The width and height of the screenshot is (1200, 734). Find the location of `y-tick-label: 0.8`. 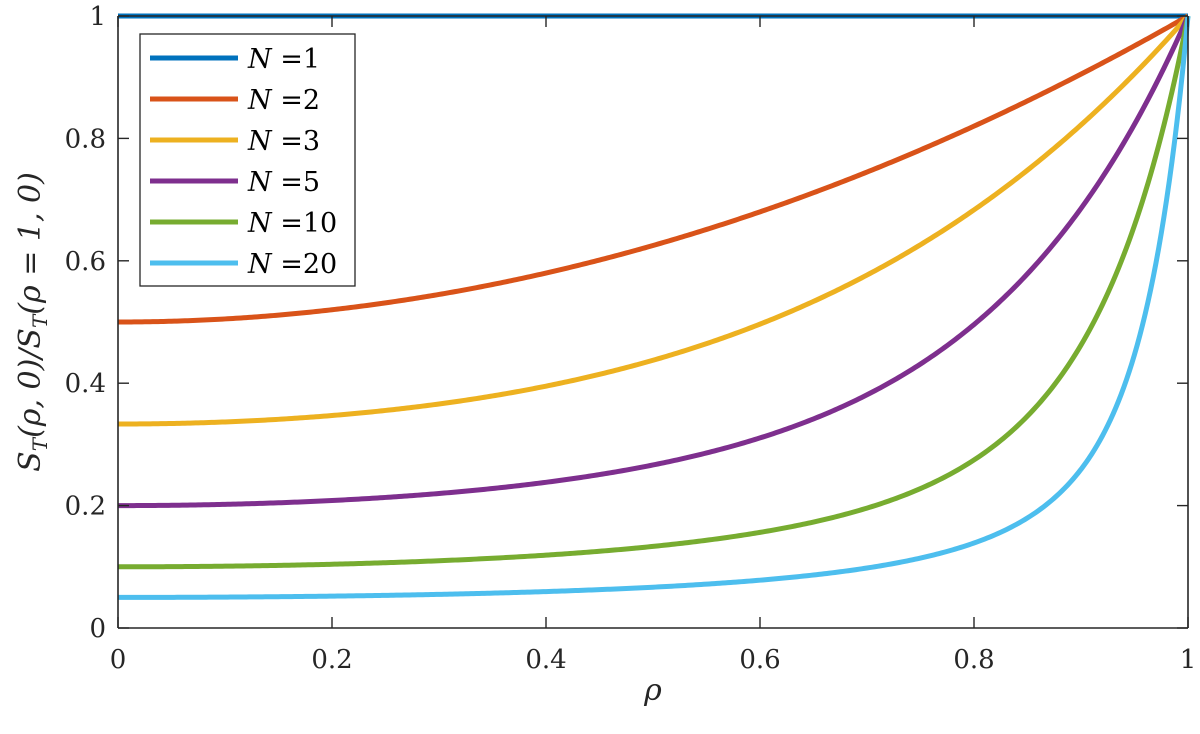

y-tick-label: 0.8 is located at coordinates (85, 139).